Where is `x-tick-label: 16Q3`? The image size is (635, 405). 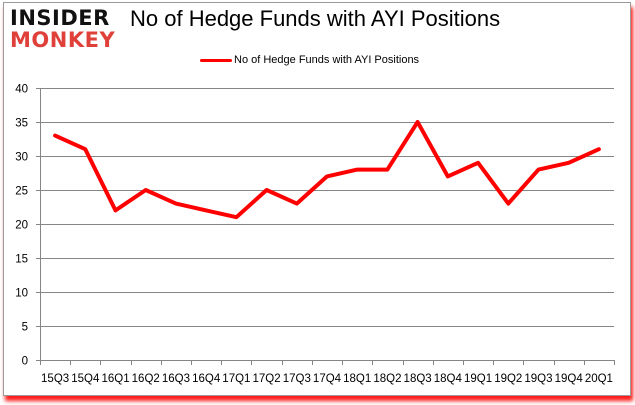
x-tick-label: 16Q3 is located at coordinates (176, 379).